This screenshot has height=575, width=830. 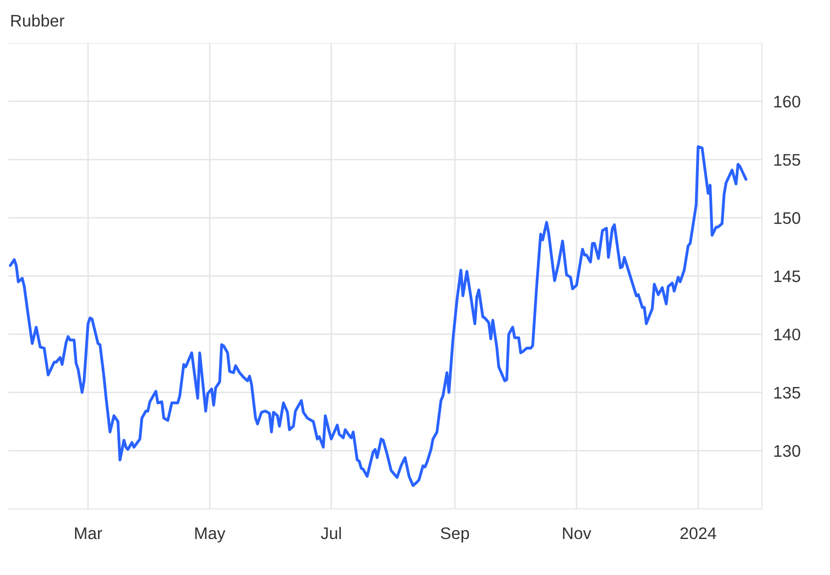 What do you see at coordinates (787, 392) in the screenshot?
I see `y-tick-label: 135` at bounding box center [787, 392].